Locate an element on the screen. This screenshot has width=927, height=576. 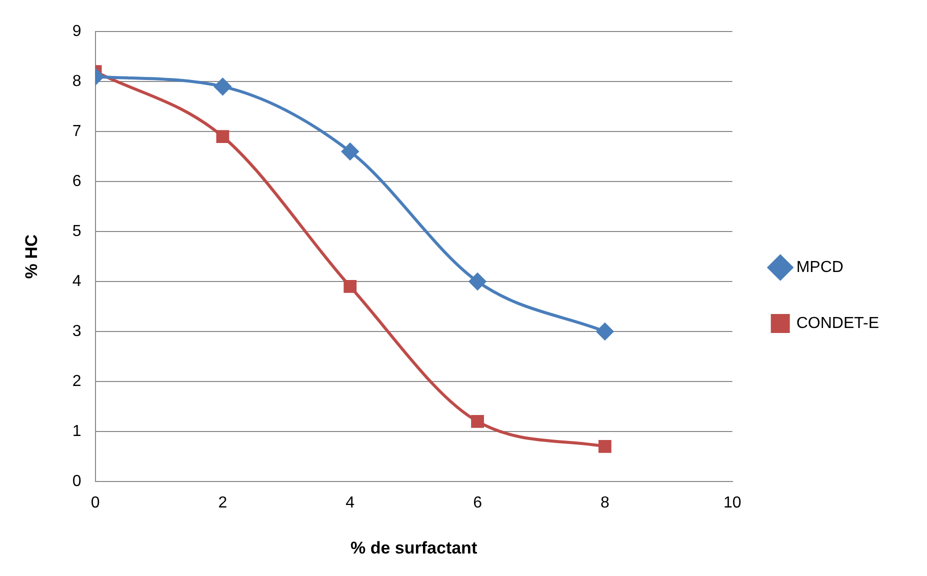
x-axis-title: % de surfactant is located at coordinates (414, 548).